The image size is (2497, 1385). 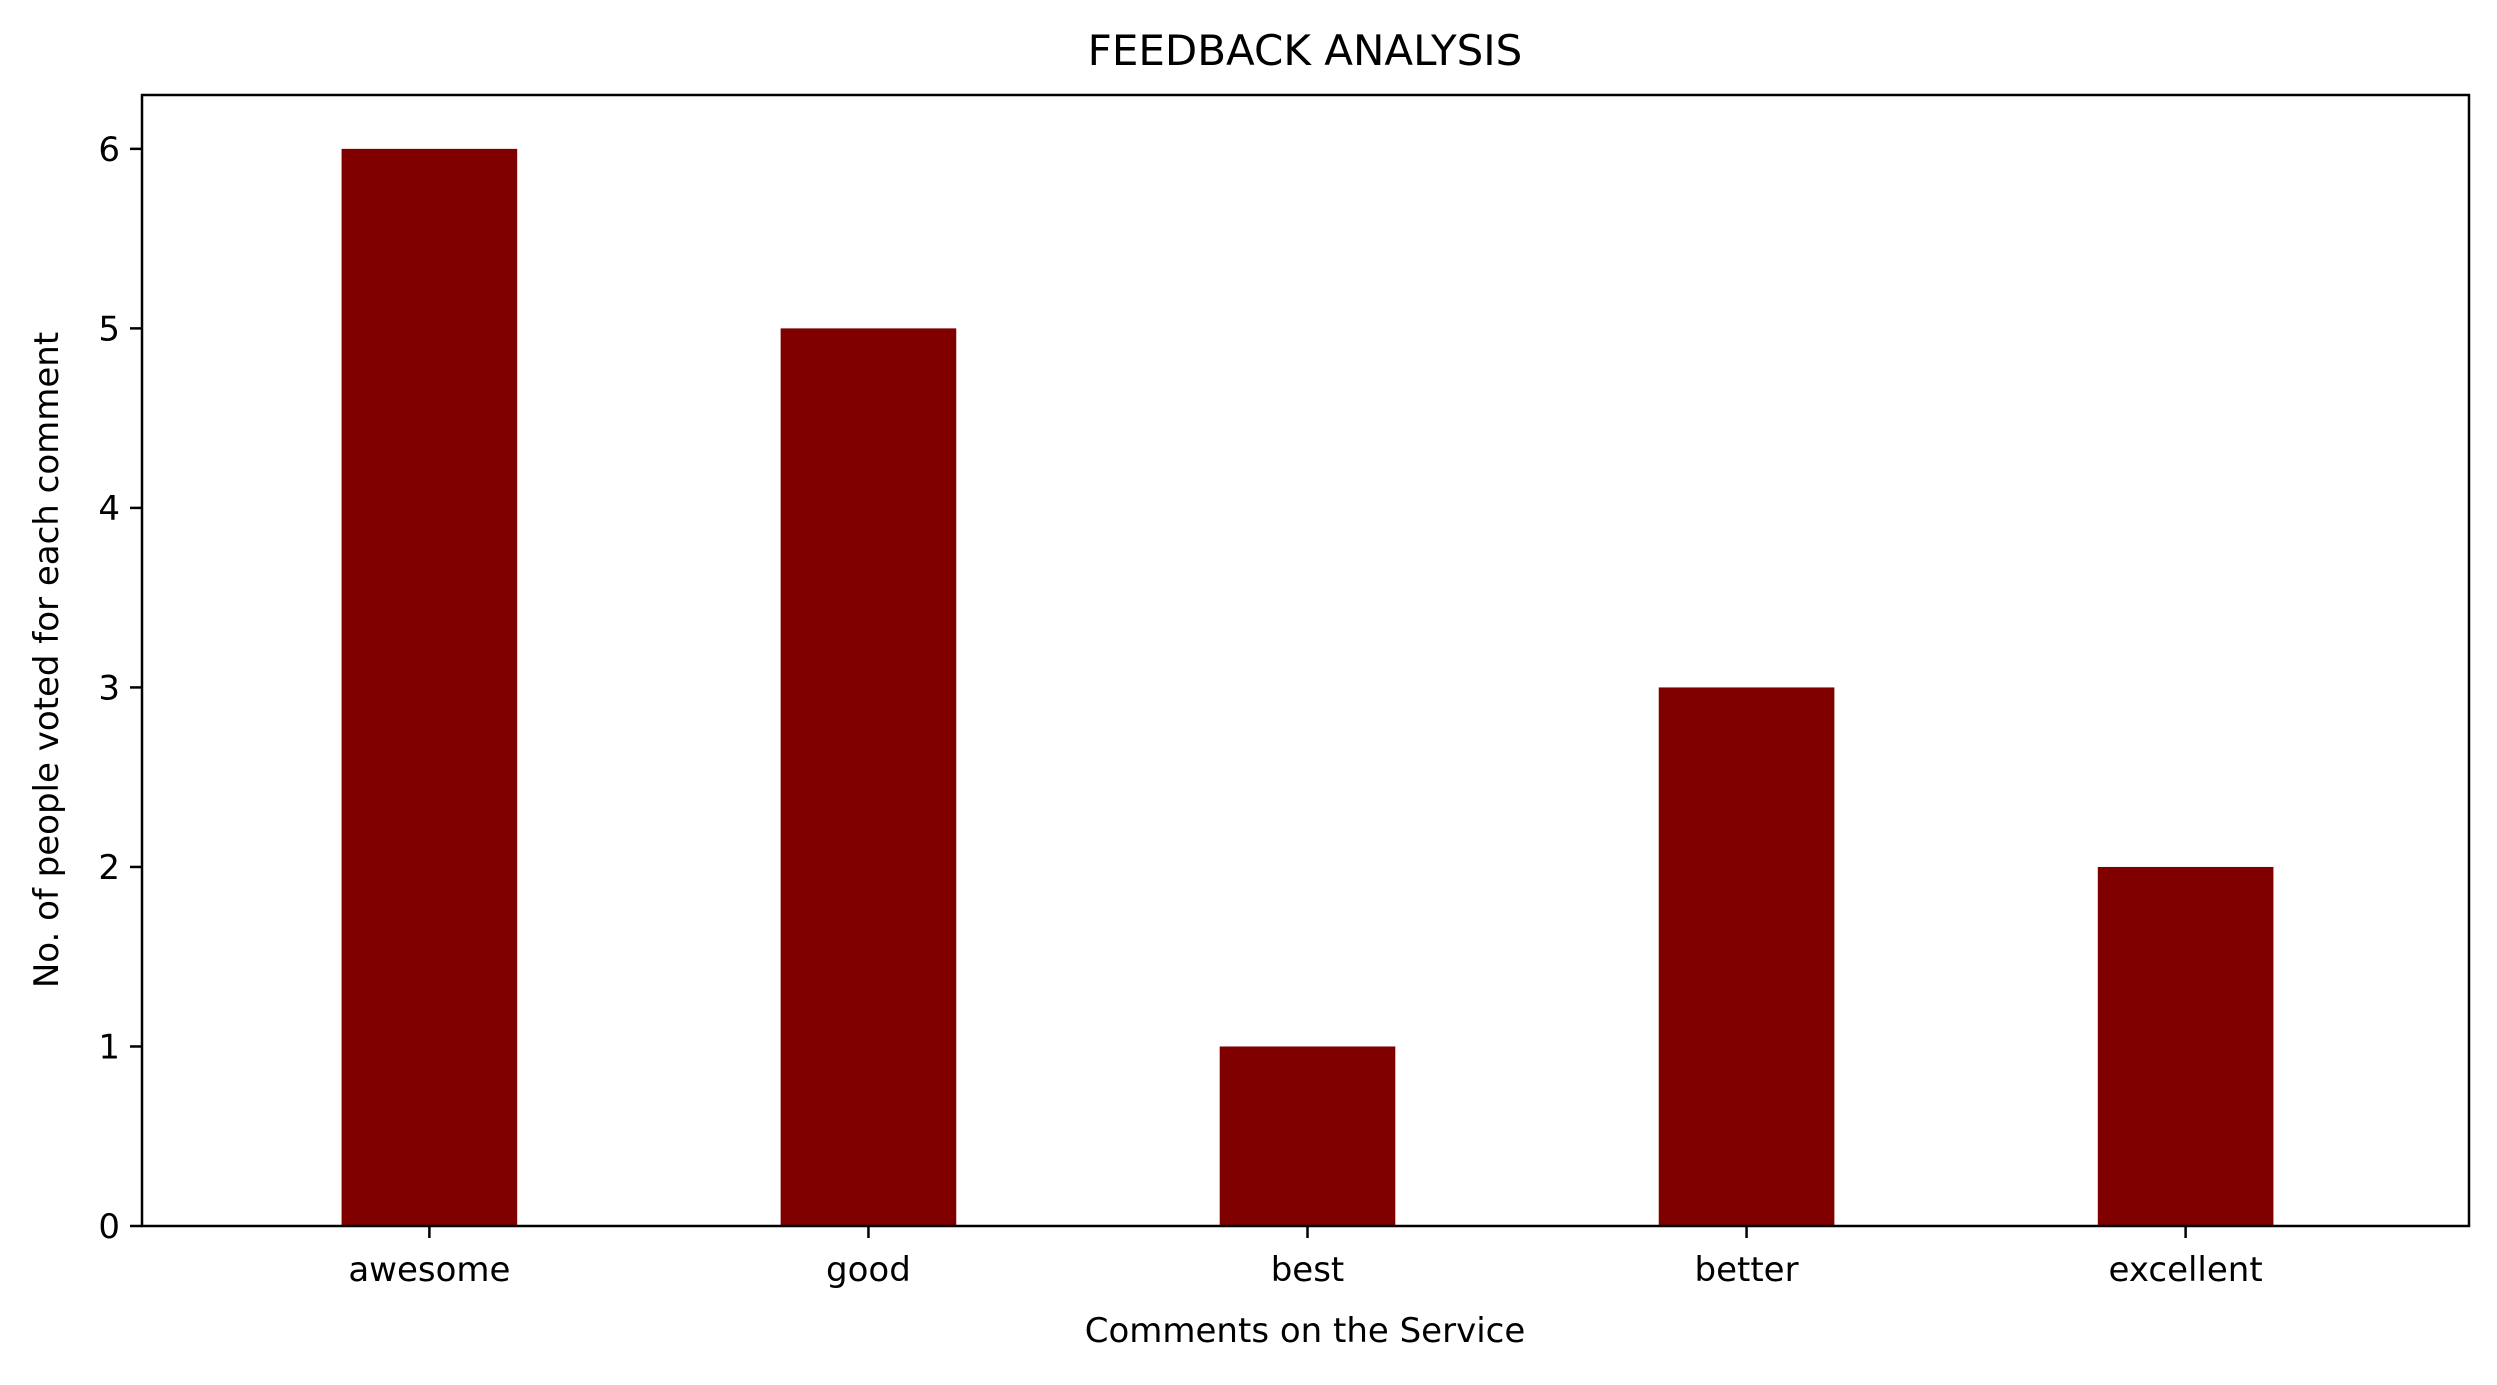 What do you see at coordinates (1305, 1331) in the screenshot?
I see `x-axis-title: Comments on the Service` at bounding box center [1305, 1331].